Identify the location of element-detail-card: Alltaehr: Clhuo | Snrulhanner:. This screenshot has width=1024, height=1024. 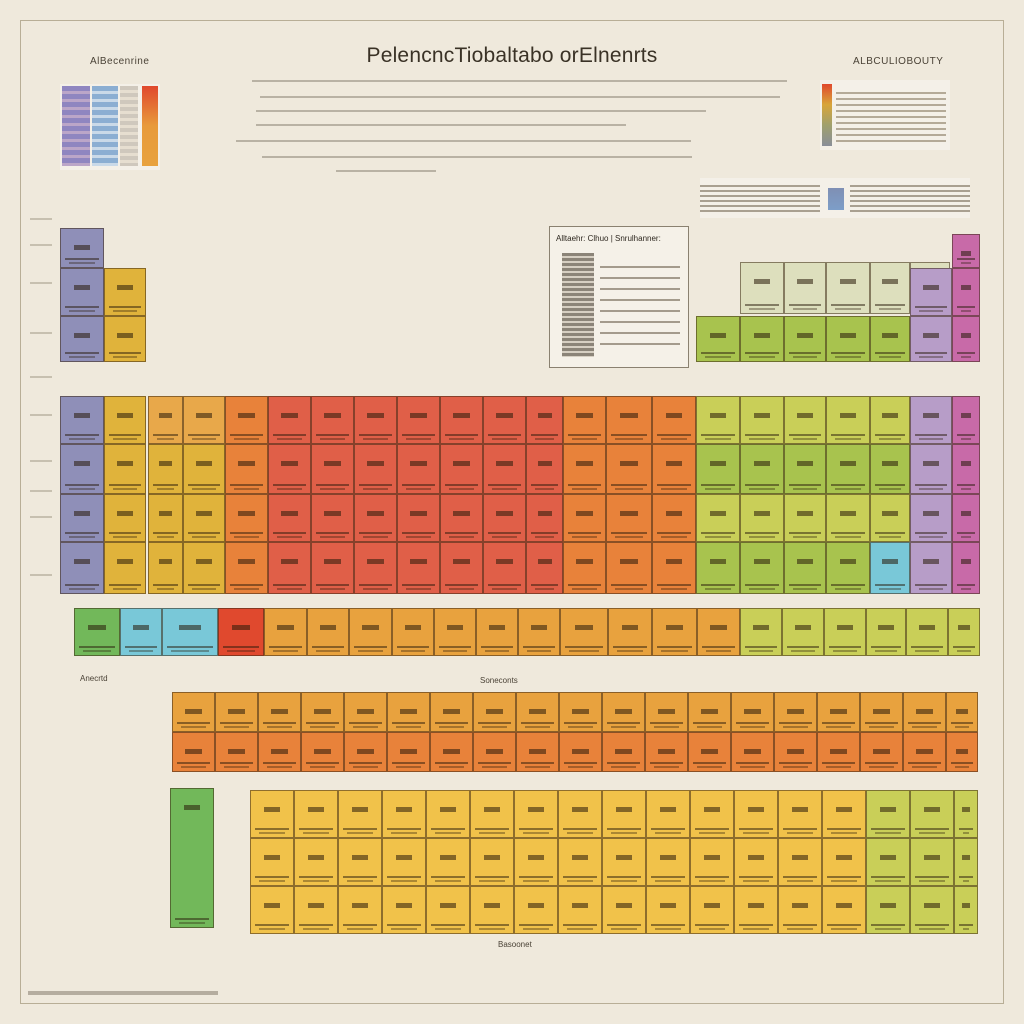
(619, 297).